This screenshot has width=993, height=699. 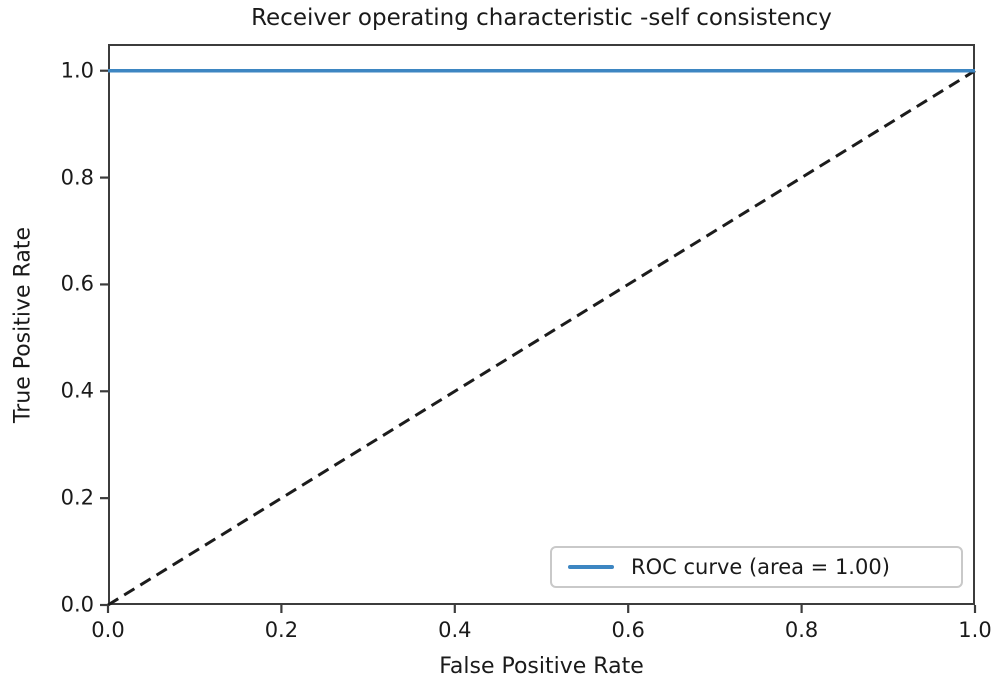 What do you see at coordinates (975, 630) in the screenshot?
I see `x-tick-label: 1.0` at bounding box center [975, 630].